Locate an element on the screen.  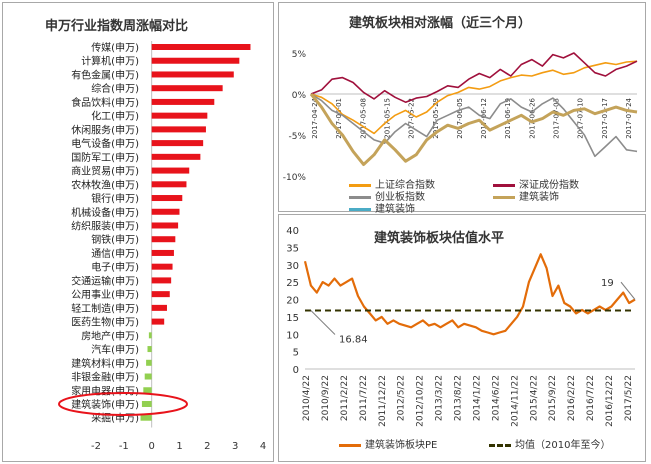
pe-x-tick-5: 2012/5/22 is located at coordinates (402, 398).